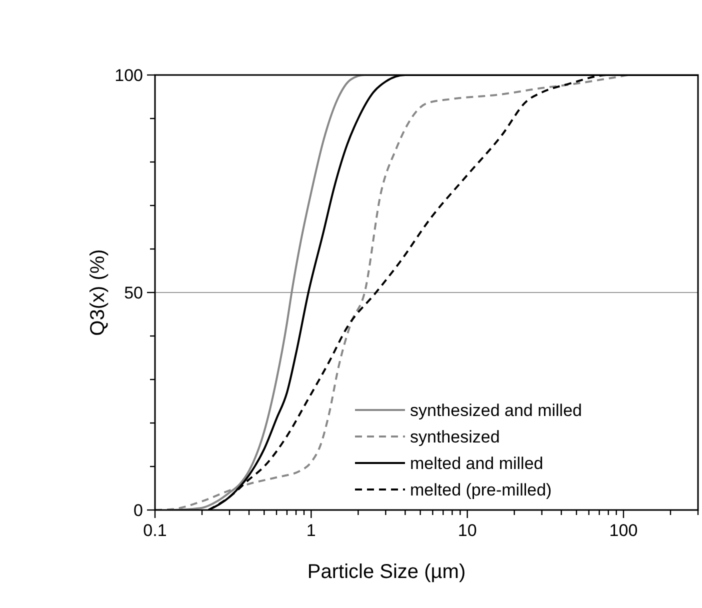 This screenshot has width=702, height=608. Describe the element at coordinates (128, 75) in the screenshot. I see `y-tick-label: 100` at that location.